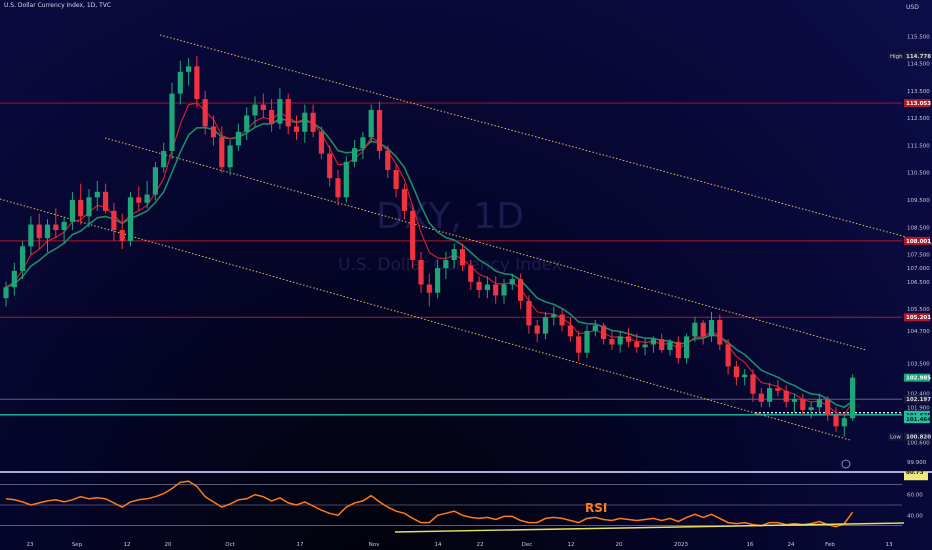 This screenshot has width=932, height=550. I want to click on x-tick-label: 24, so click(791, 545).